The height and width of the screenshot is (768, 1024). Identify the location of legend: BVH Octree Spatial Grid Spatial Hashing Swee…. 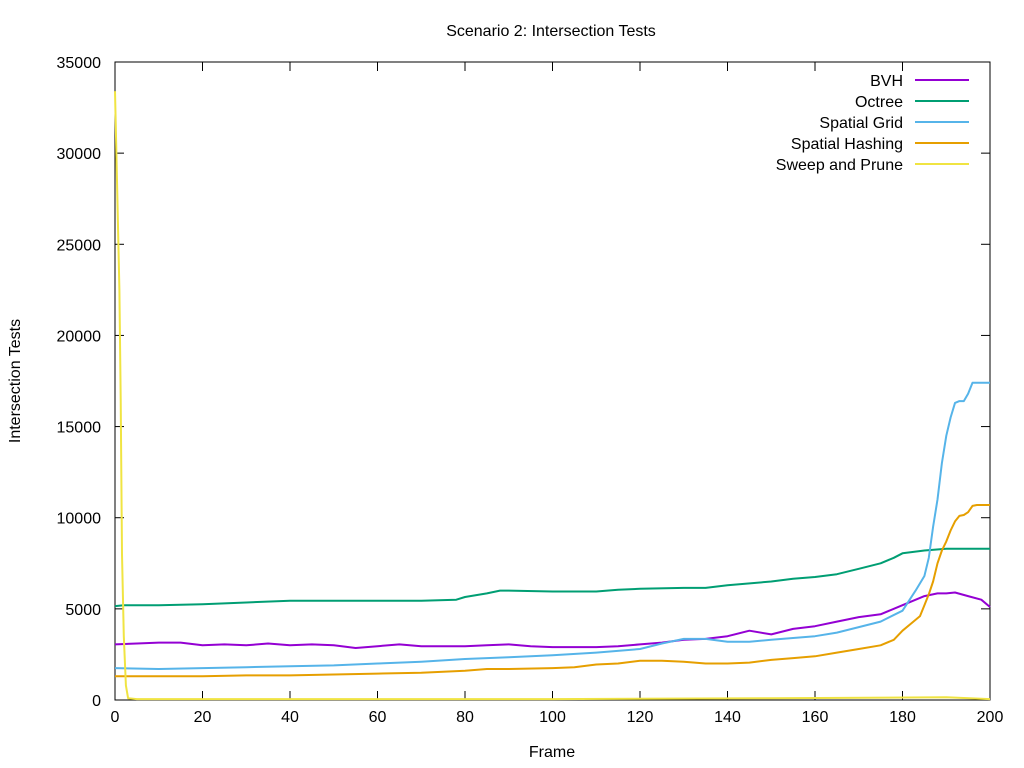
(872, 123).